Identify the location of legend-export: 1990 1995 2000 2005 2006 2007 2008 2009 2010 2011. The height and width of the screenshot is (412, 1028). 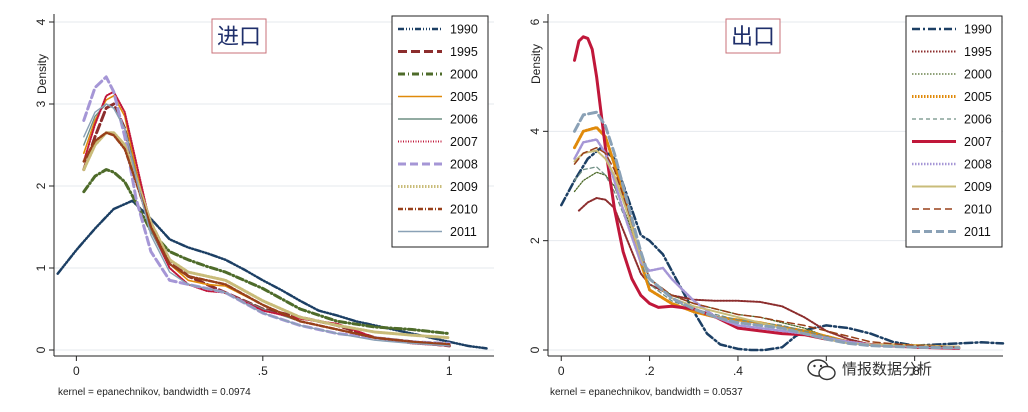
(954, 131).